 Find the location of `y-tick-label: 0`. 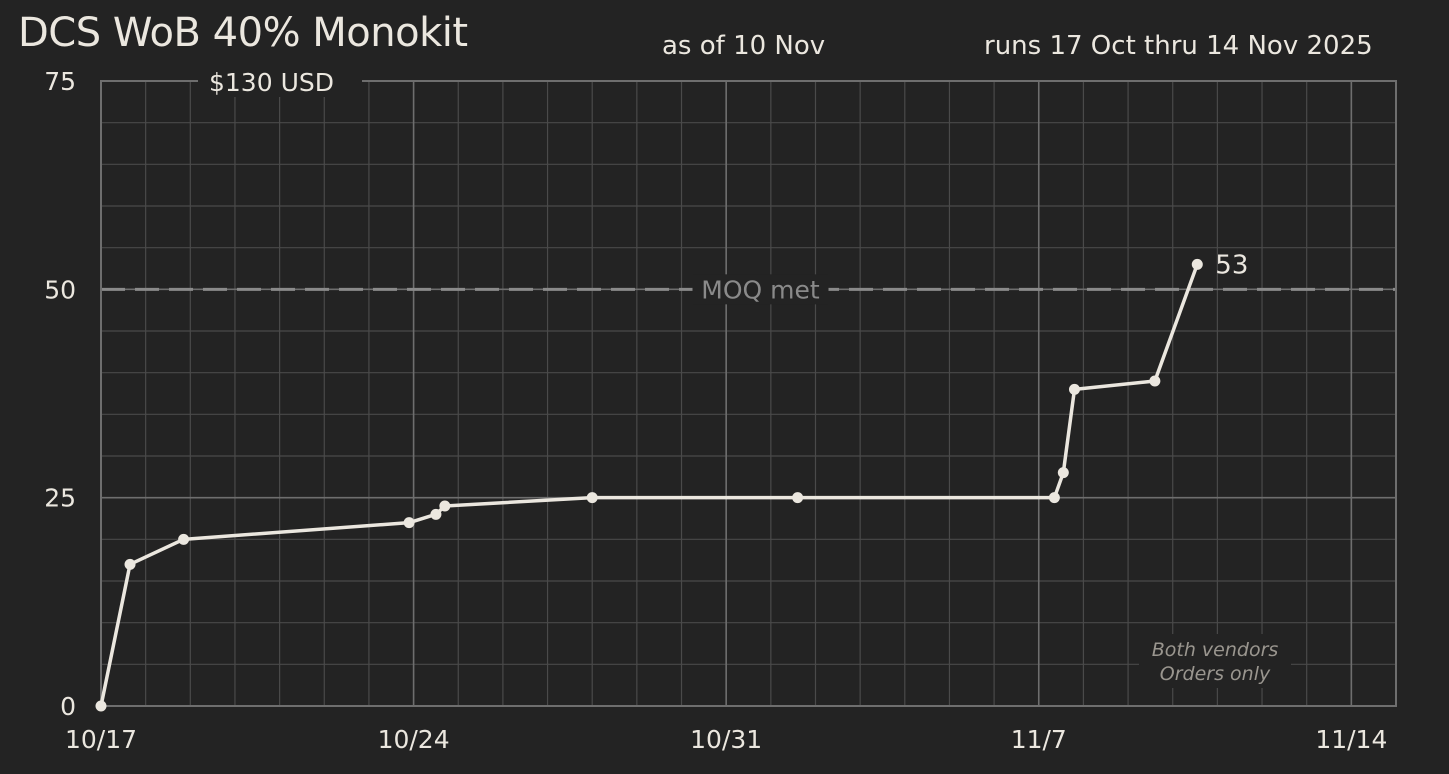

y-tick-label: 0 is located at coordinates (68, 706).